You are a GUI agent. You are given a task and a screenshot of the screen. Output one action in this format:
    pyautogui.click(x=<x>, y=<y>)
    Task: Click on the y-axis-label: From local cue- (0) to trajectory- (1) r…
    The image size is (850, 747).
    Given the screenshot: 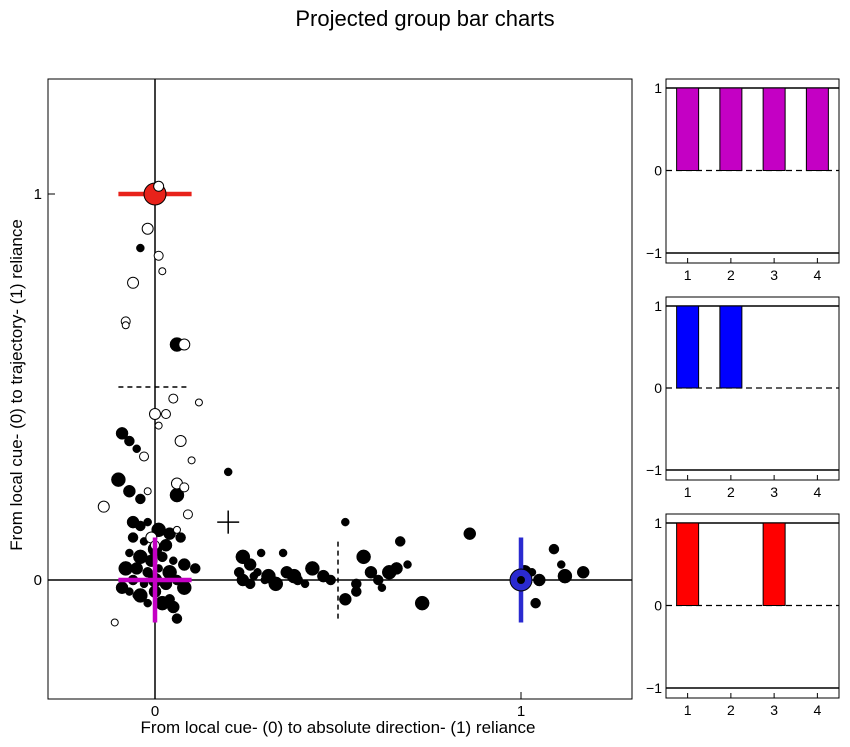 What is the action you would take?
    pyautogui.click(x=16, y=385)
    